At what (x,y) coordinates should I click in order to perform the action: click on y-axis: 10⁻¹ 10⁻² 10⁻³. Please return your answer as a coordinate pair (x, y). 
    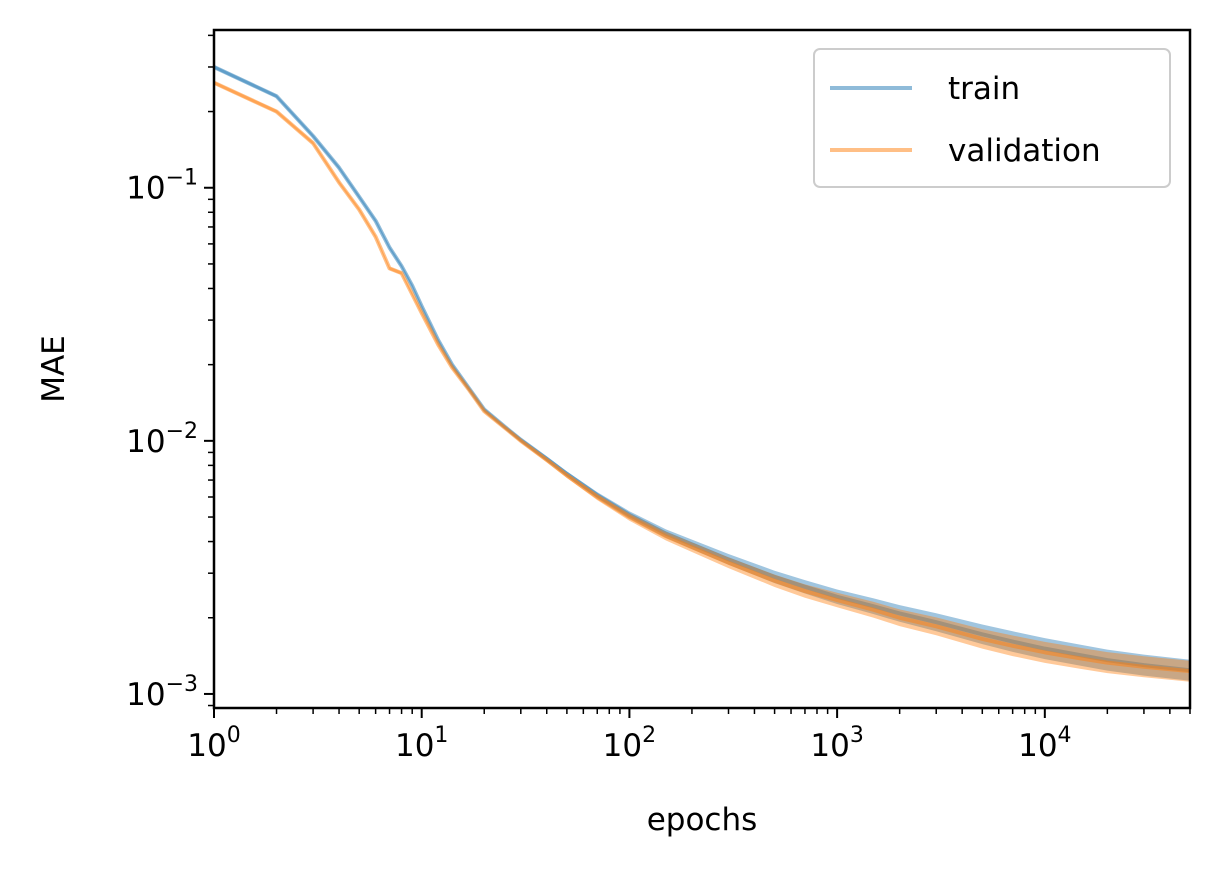
    Looking at the image, I should click on (170, 373).